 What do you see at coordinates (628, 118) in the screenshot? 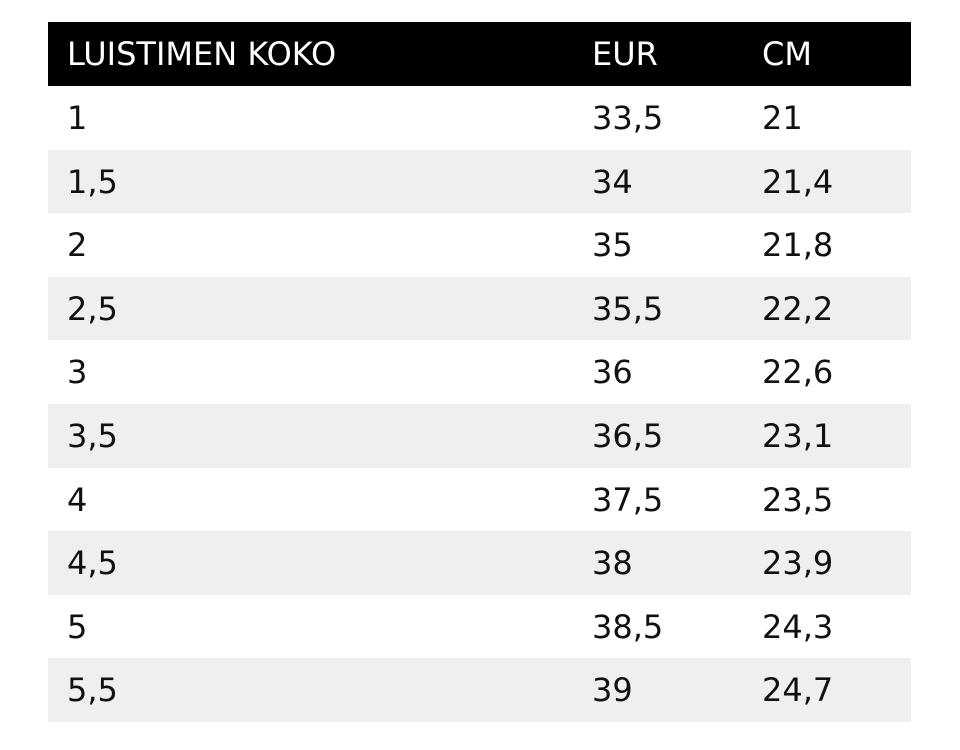
I see `table-cell: 33,5` at bounding box center [628, 118].